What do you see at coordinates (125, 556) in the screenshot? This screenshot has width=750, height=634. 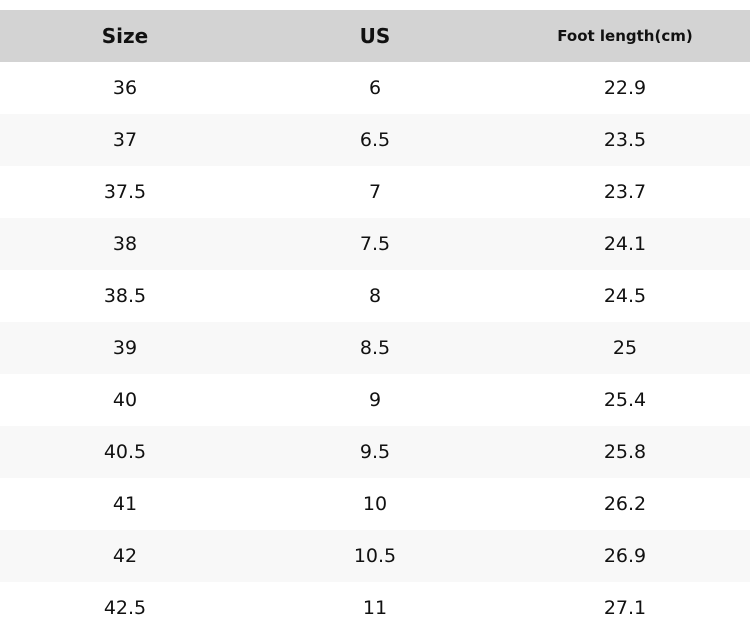 I see `table-cell: 42` at bounding box center [125, 556].